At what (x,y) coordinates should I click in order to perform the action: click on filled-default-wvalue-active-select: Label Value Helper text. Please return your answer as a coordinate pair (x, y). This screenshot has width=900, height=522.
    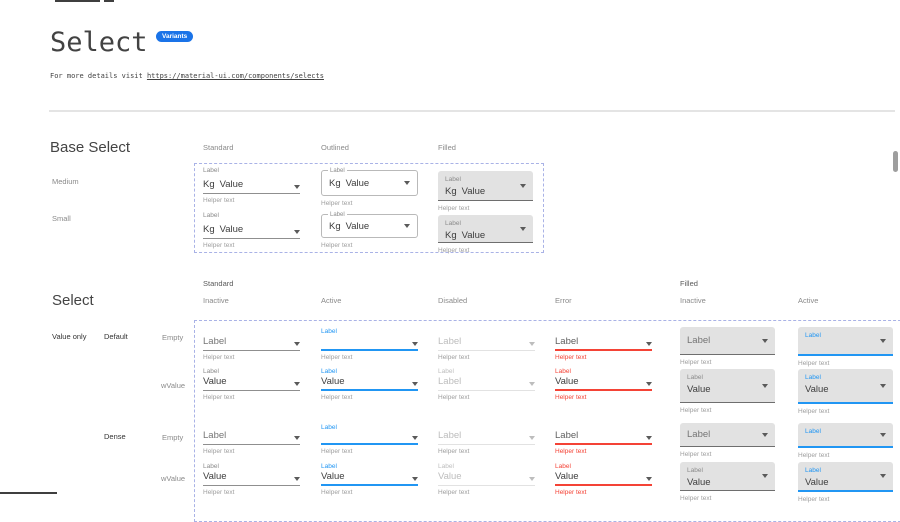
    Looking at the image, I should click on (845, 392).